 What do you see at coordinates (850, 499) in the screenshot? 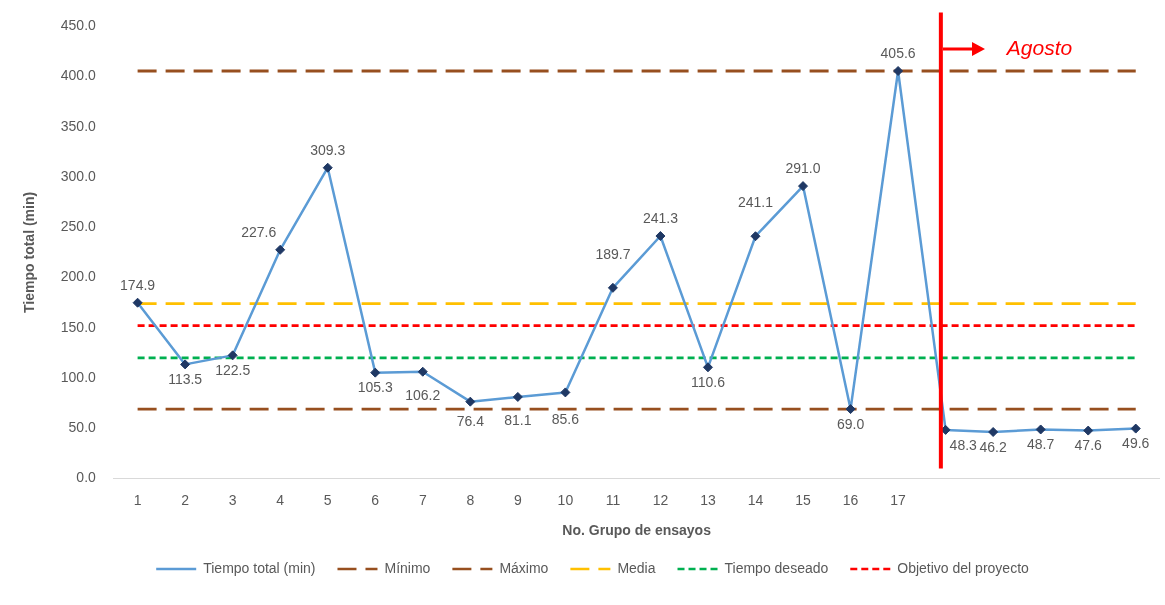
I see `x-tick-label: 16` at bounding box center [850, 499].